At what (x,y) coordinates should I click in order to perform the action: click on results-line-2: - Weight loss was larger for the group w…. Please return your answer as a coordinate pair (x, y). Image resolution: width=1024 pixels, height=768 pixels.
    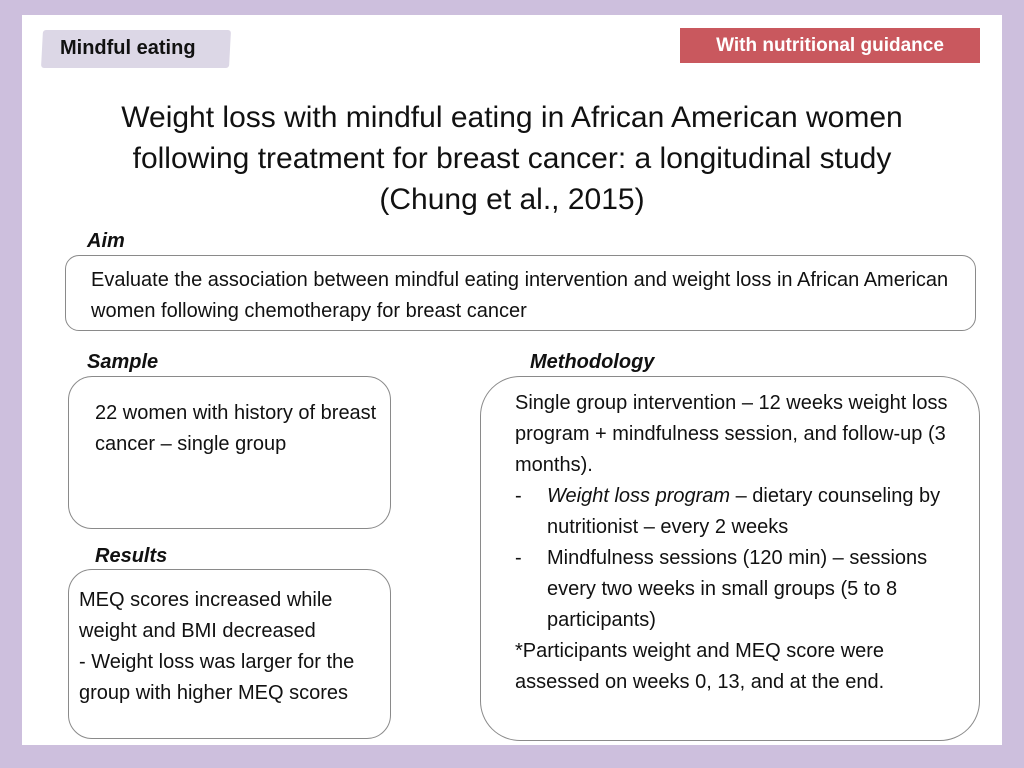
    Looking at the image, I should click on (217, 677).